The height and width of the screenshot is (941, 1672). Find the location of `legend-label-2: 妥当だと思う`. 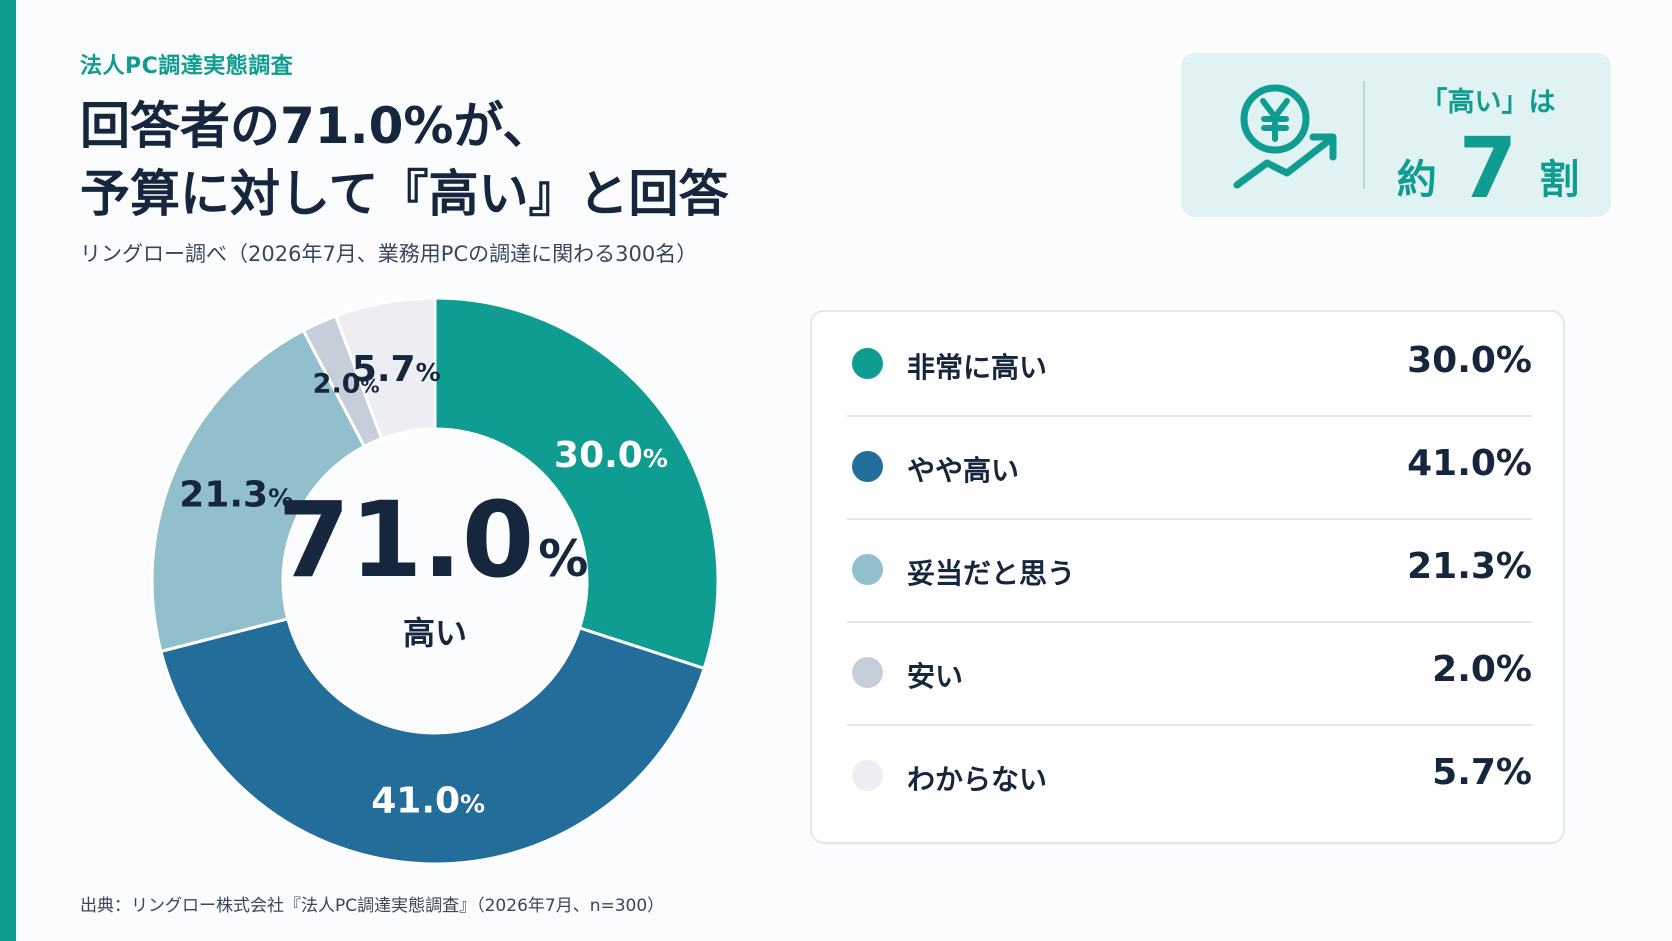

legend-label-2: 妥当だと思う is located at coordinates (991, 573).